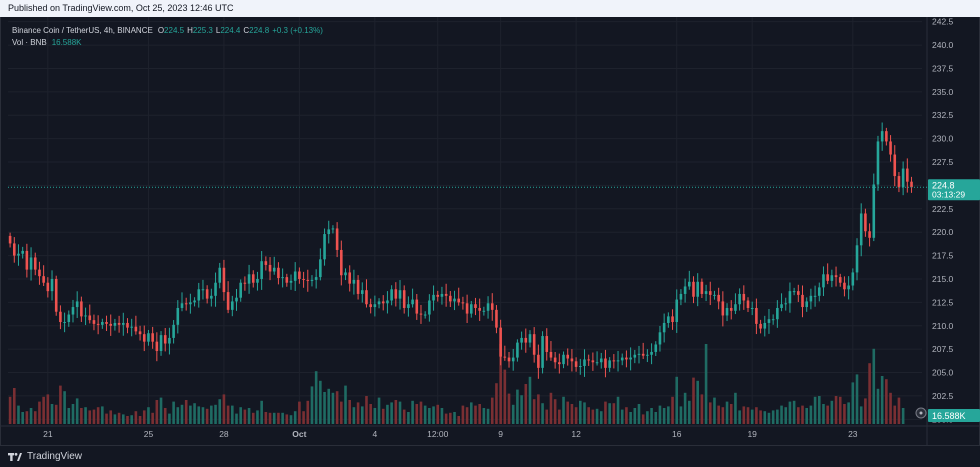 This screenshot has width=980, height=467. Describe the element at coordinates (943, 349) in the screenshot. I see `y-tick-label: 207.5` at that location.